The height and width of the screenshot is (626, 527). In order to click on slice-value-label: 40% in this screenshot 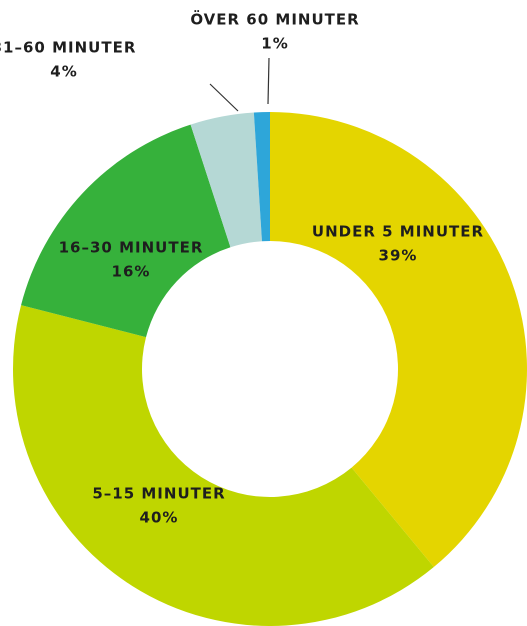, I will do `click(159, 518)`.